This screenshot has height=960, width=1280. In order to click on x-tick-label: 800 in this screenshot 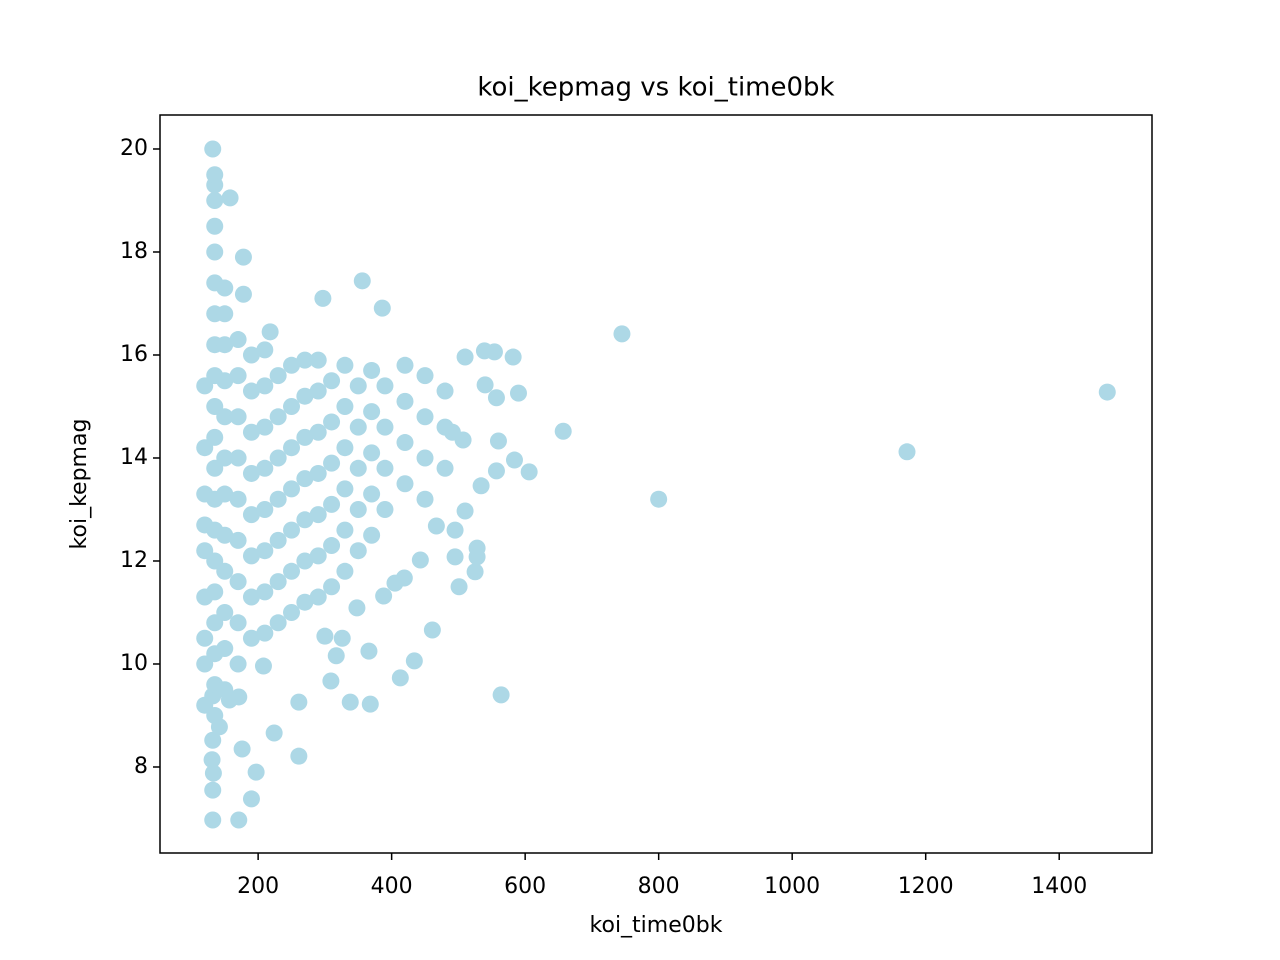, I will do `click(659, 886)`.